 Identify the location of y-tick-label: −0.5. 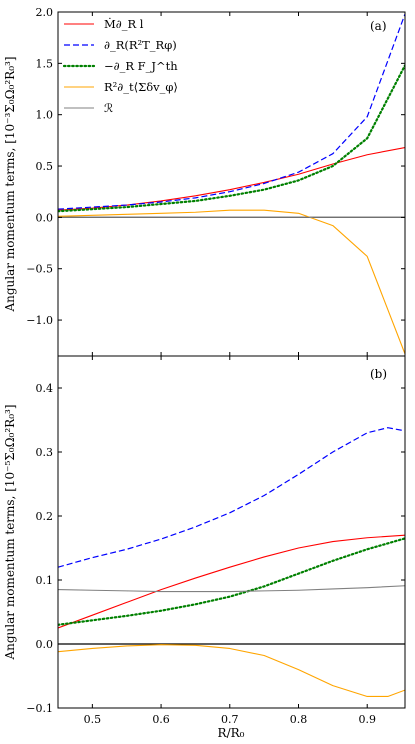
(39, 269).